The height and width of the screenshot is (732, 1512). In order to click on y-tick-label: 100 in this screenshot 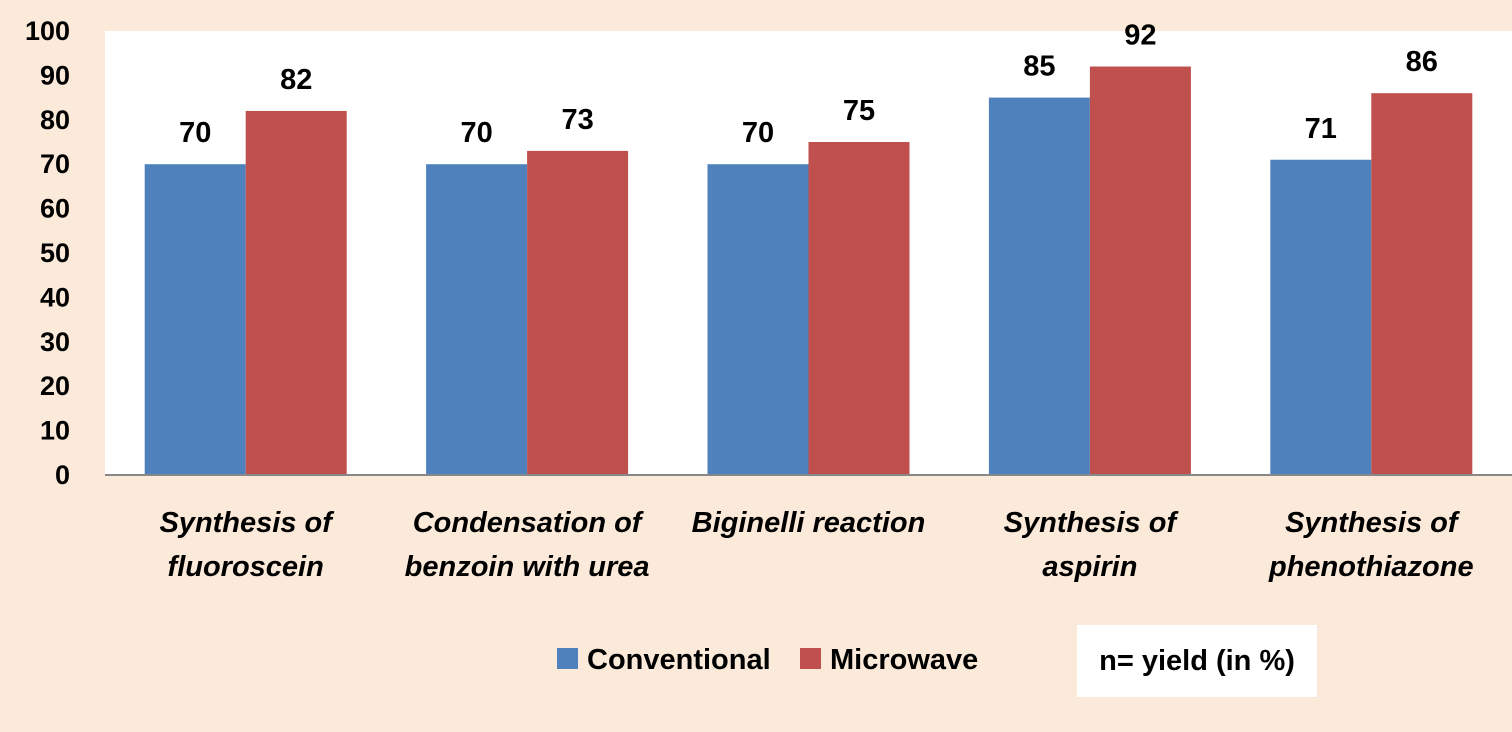, I will do `click(47, 31)`.